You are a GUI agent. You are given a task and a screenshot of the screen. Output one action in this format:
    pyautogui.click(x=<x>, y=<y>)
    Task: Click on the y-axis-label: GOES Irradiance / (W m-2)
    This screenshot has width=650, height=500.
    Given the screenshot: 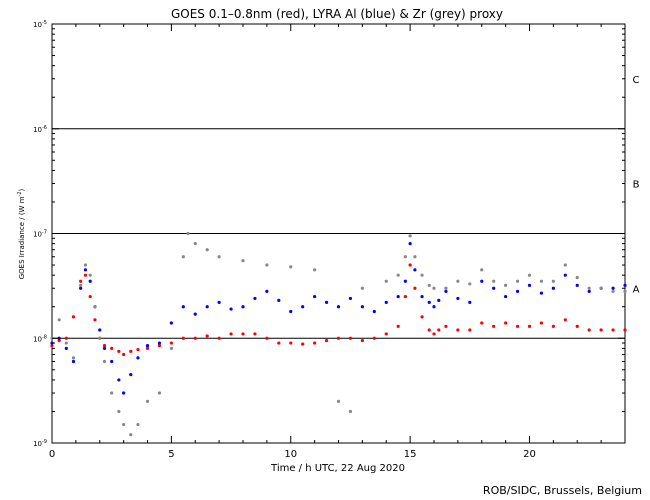 What is the action you would take?
    pyautogui.click(x=21, y=233)
    